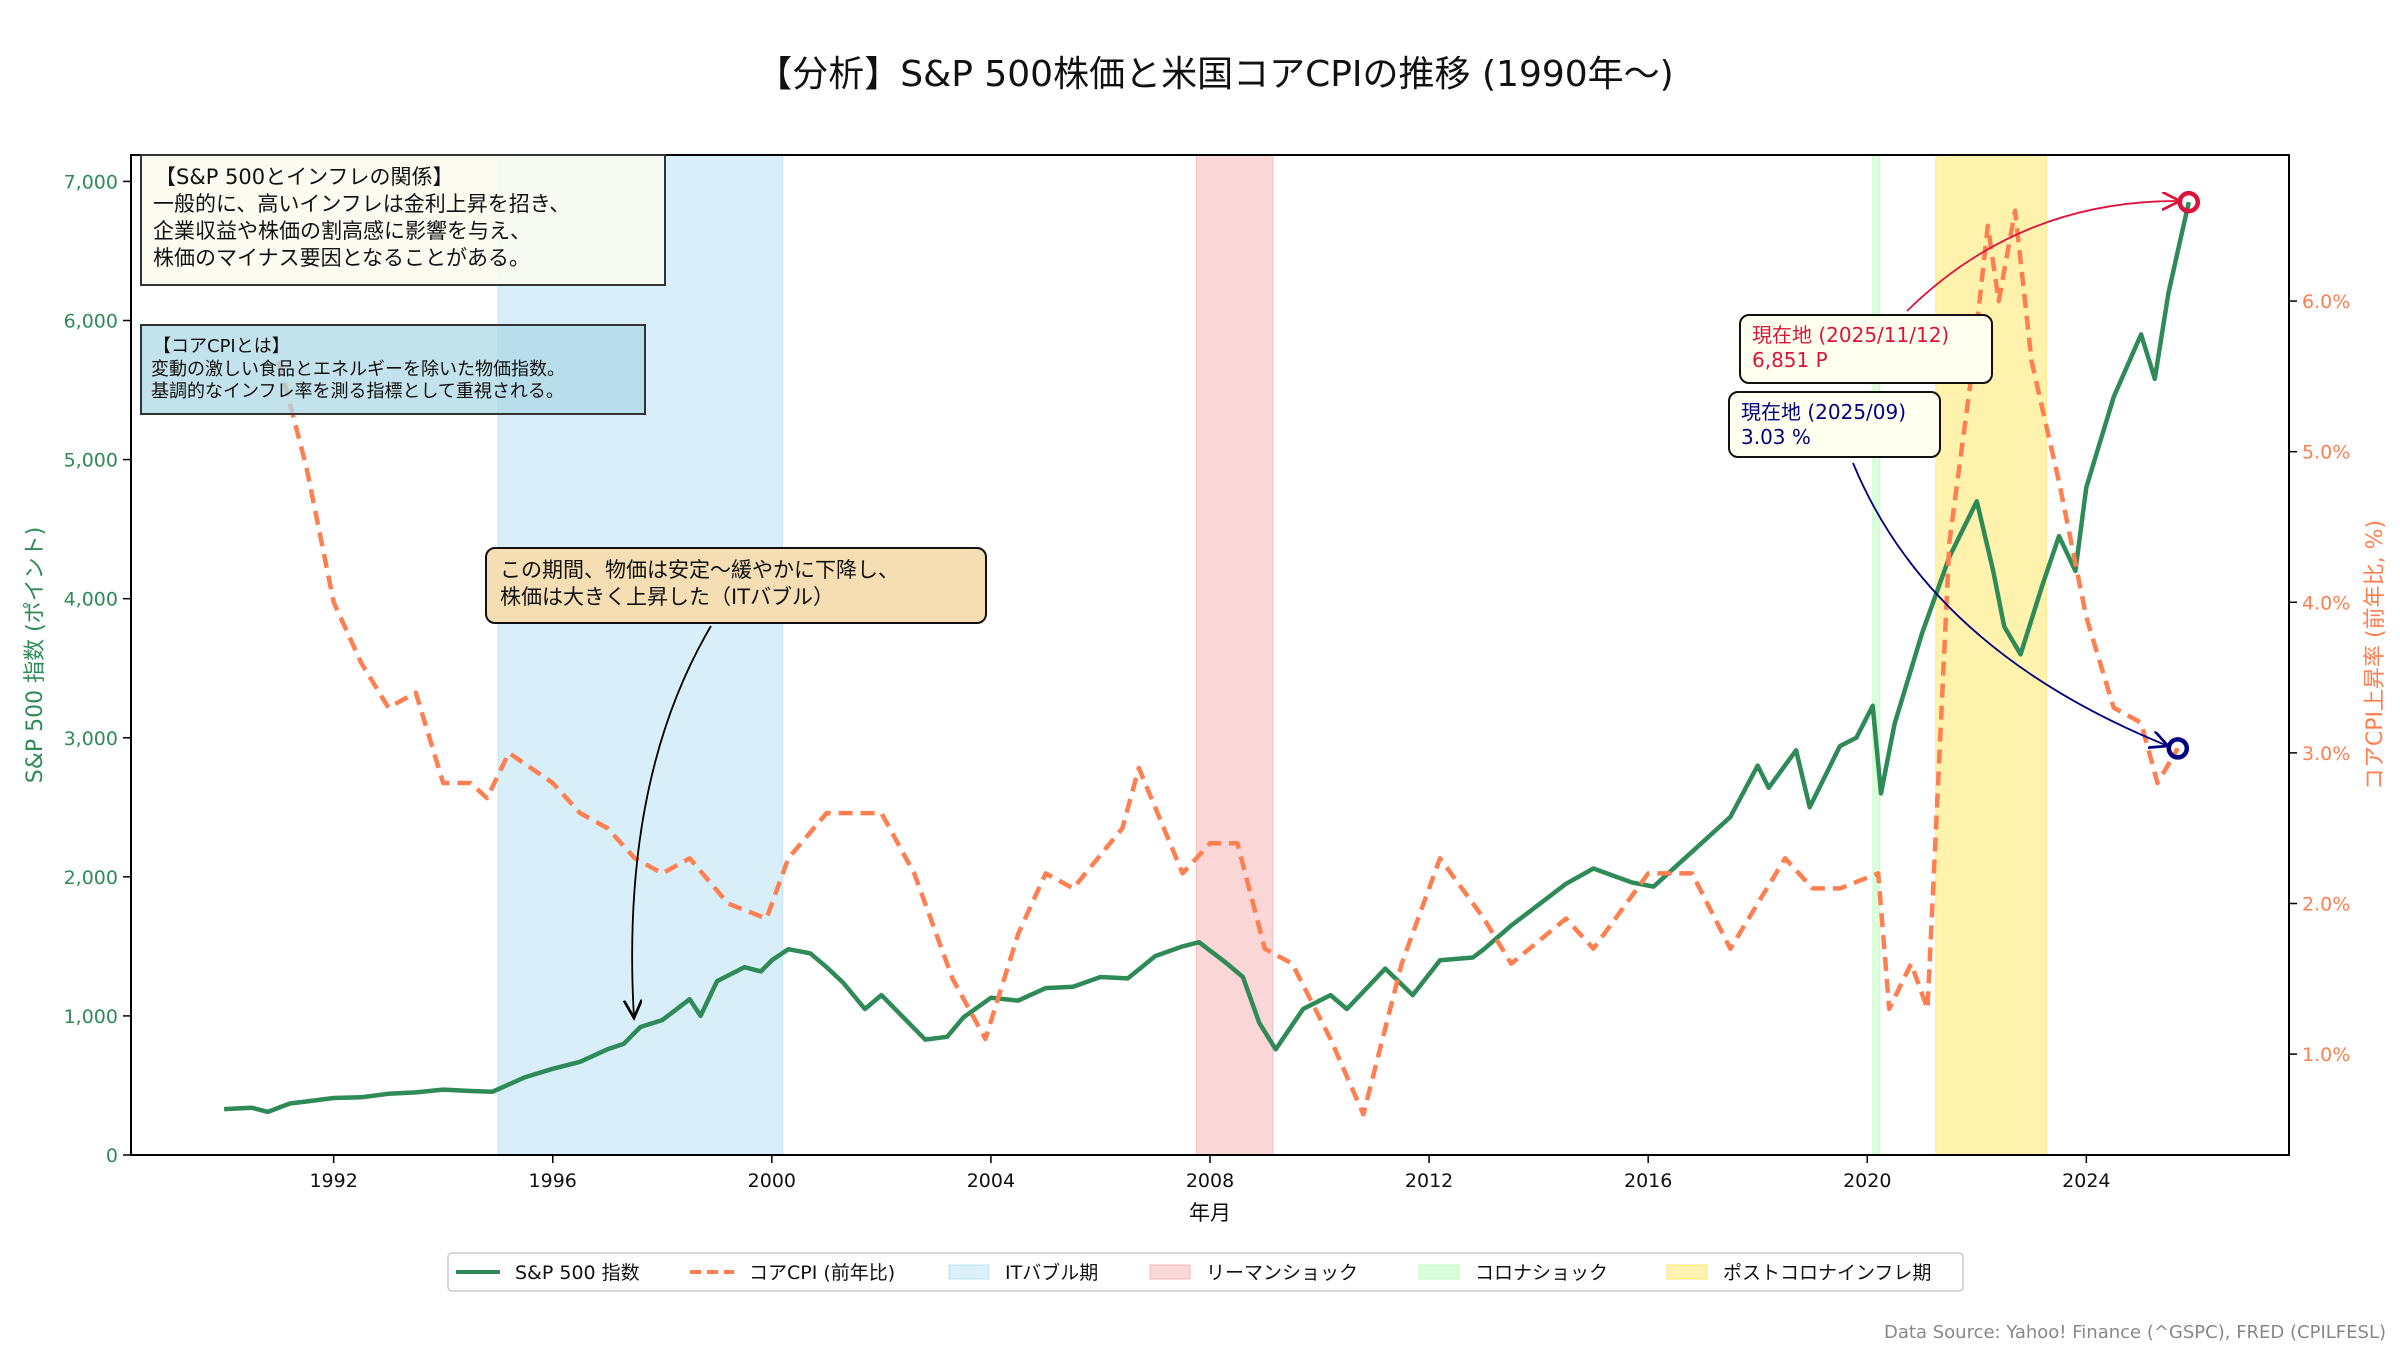 The height and width of the screenshot is (1354, 2400). Describe the element at coordinates (2326, 754) in the screenshot. I see `y-right-tick-label: 3.0%` at that location.